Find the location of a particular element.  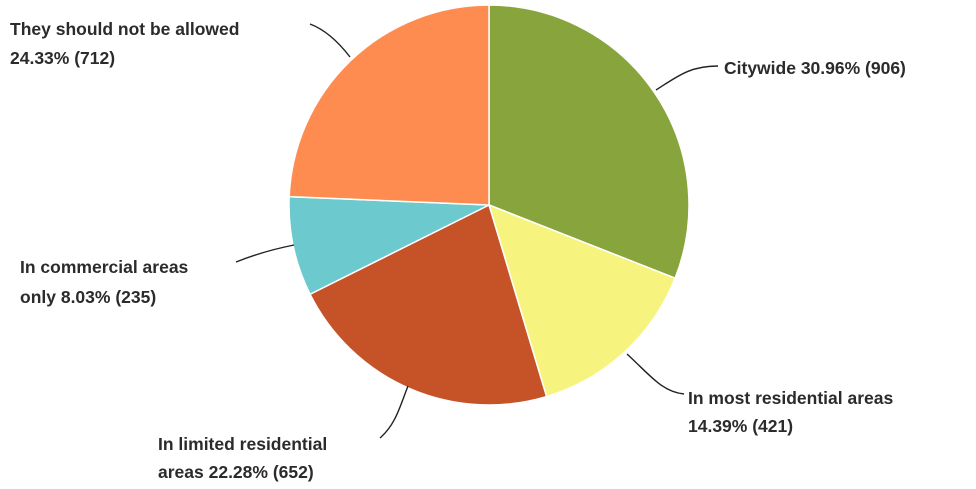

pie-slice-citywide is located at coordinates (589, 142).